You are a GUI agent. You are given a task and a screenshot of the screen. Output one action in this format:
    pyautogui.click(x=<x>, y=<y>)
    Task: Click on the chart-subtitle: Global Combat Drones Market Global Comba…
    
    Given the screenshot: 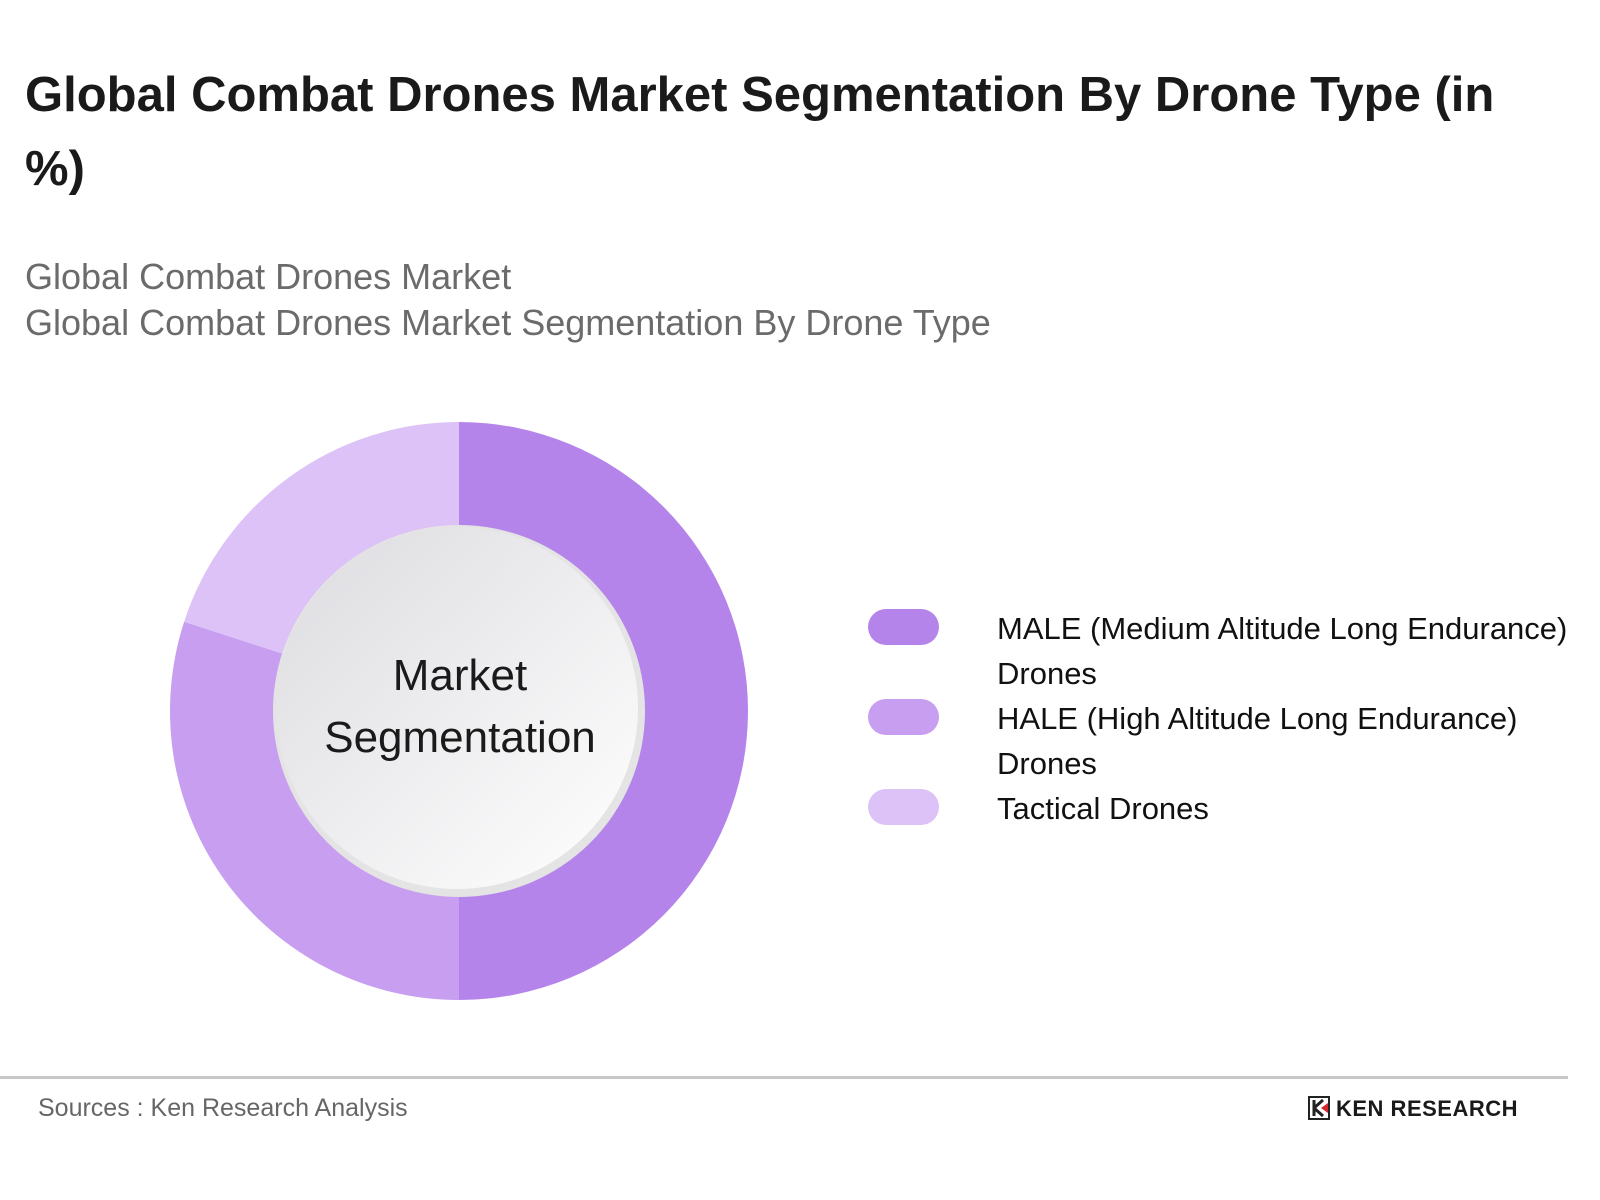 What is the action you would take?
    pyautogui.click(x=508, y=300)
    